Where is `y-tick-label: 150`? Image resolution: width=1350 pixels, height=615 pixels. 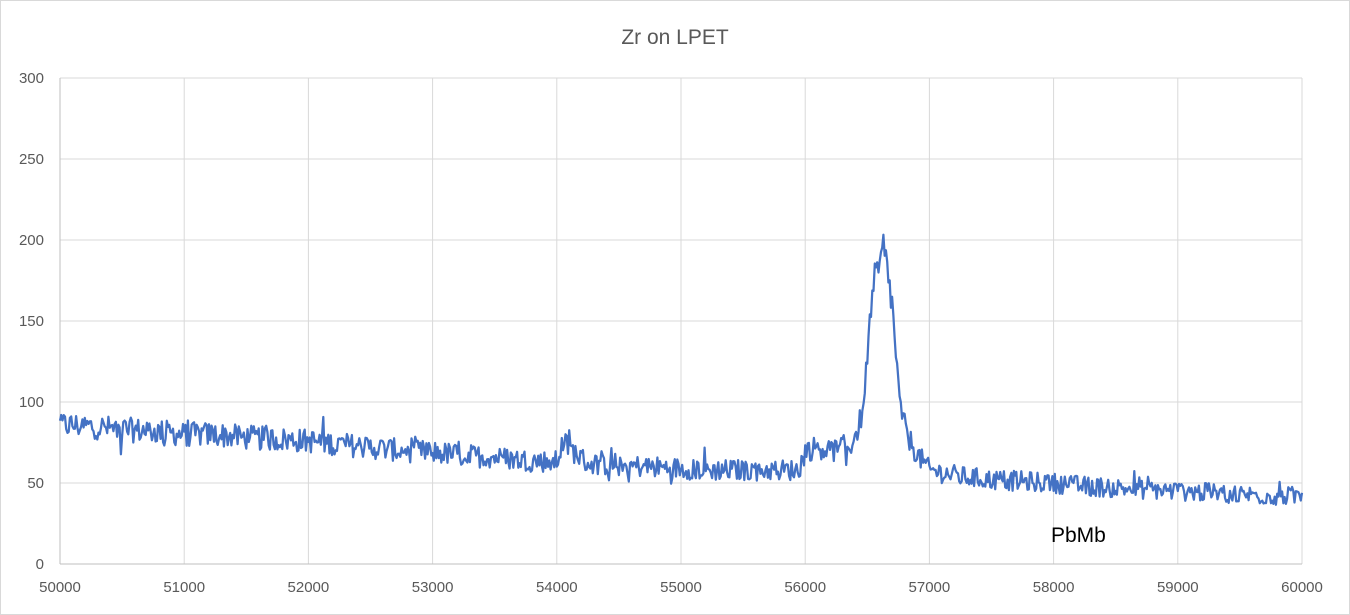
y-tick-label: 150 is located at coordinates (31, 321).